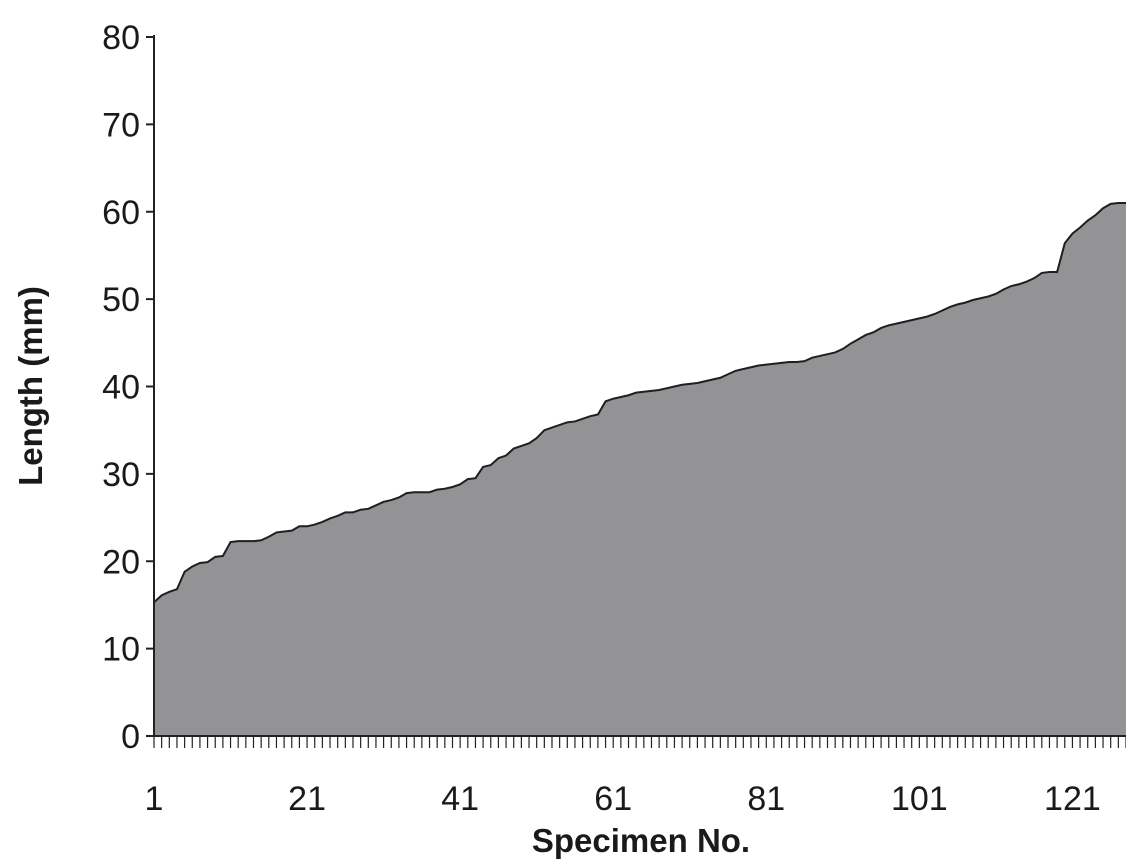 Image resolution: width=1126 pixels, height=861 pixels. What do you see at coordinates (766, 799) in the screenshot?
I see `x-tick-label: 81` at bounding box center [766, 799].